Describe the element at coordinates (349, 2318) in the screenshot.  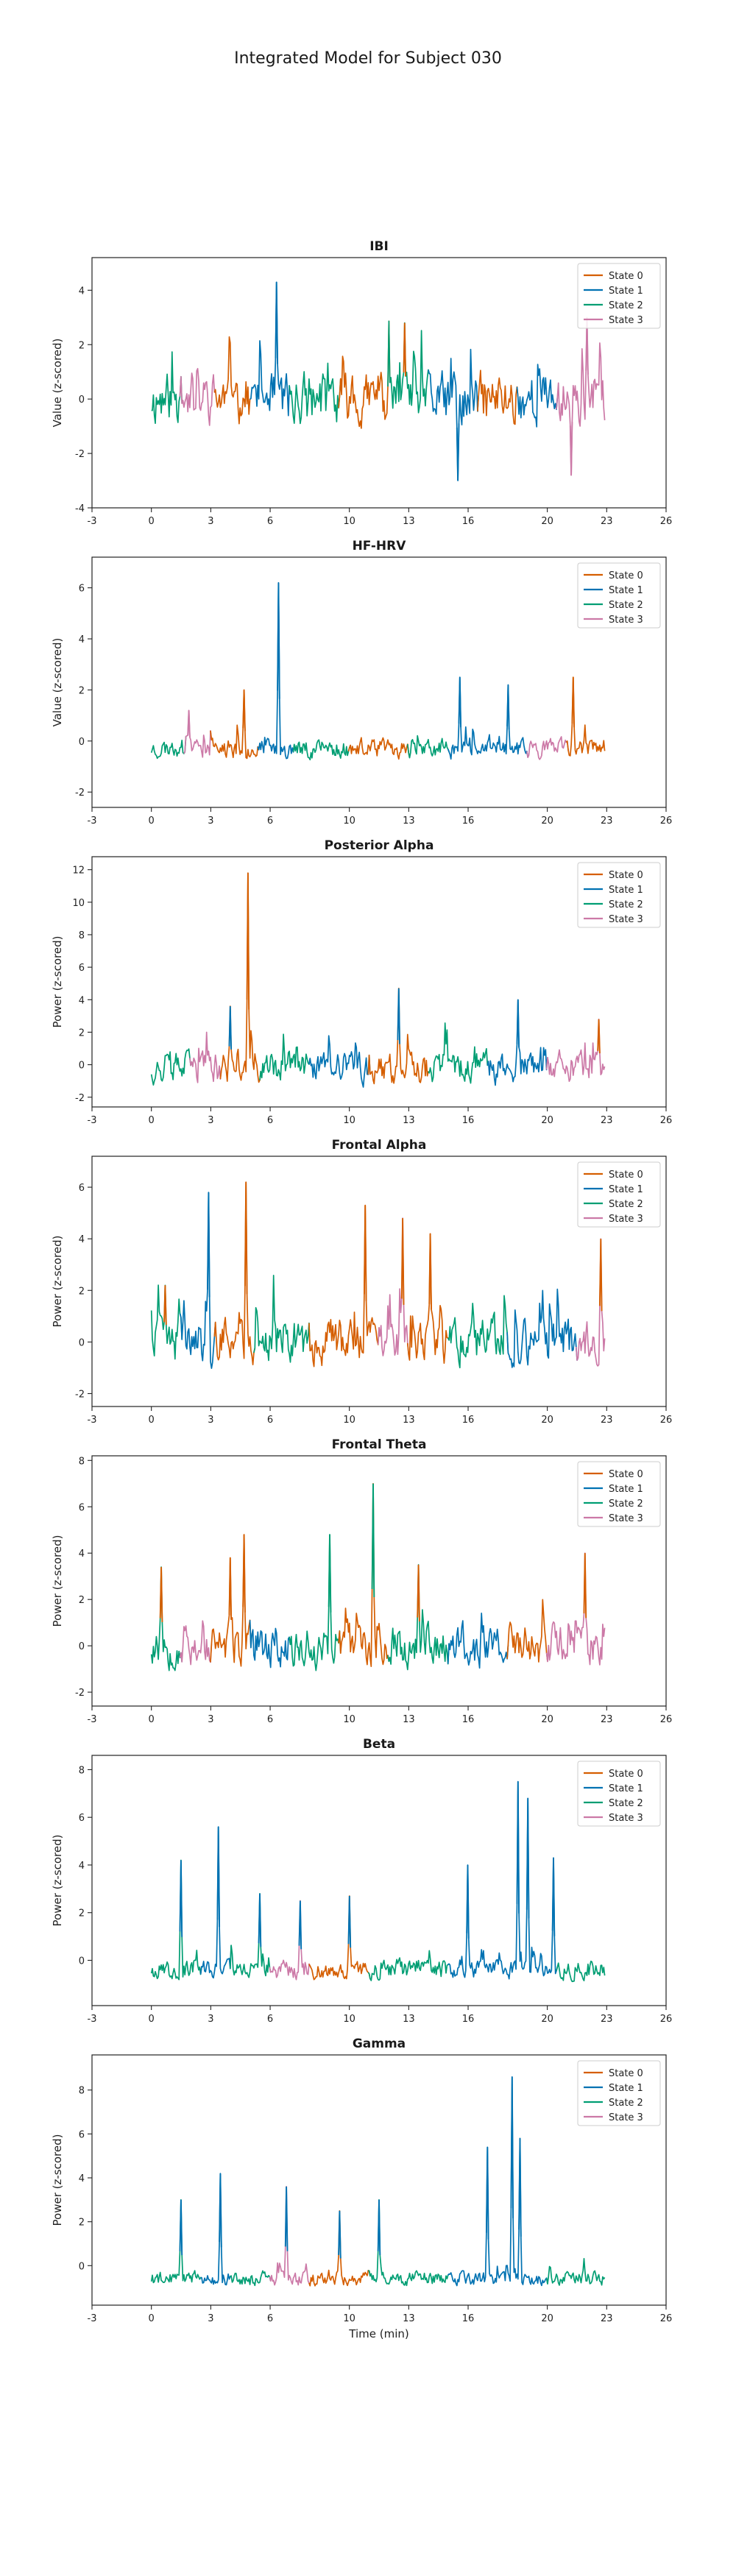
I see `x-tick-label: 10` at that location.